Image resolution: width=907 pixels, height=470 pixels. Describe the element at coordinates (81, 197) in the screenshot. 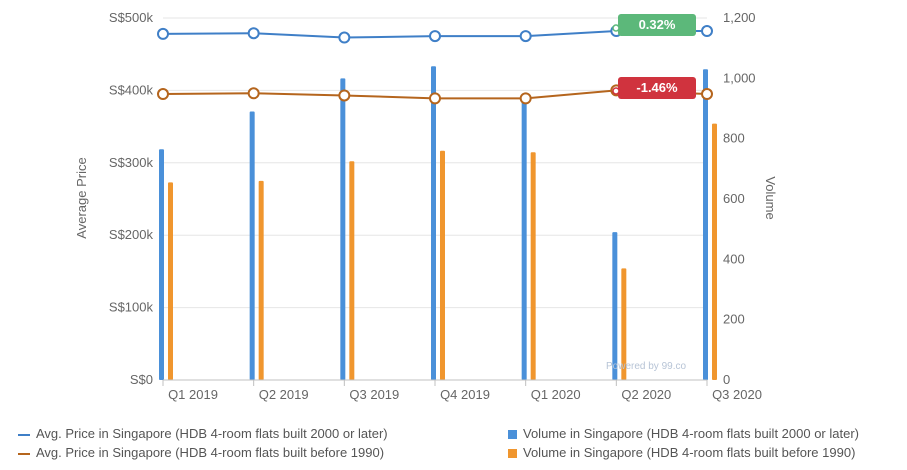

I see `y-axis-left-title: Average Price` at that location.